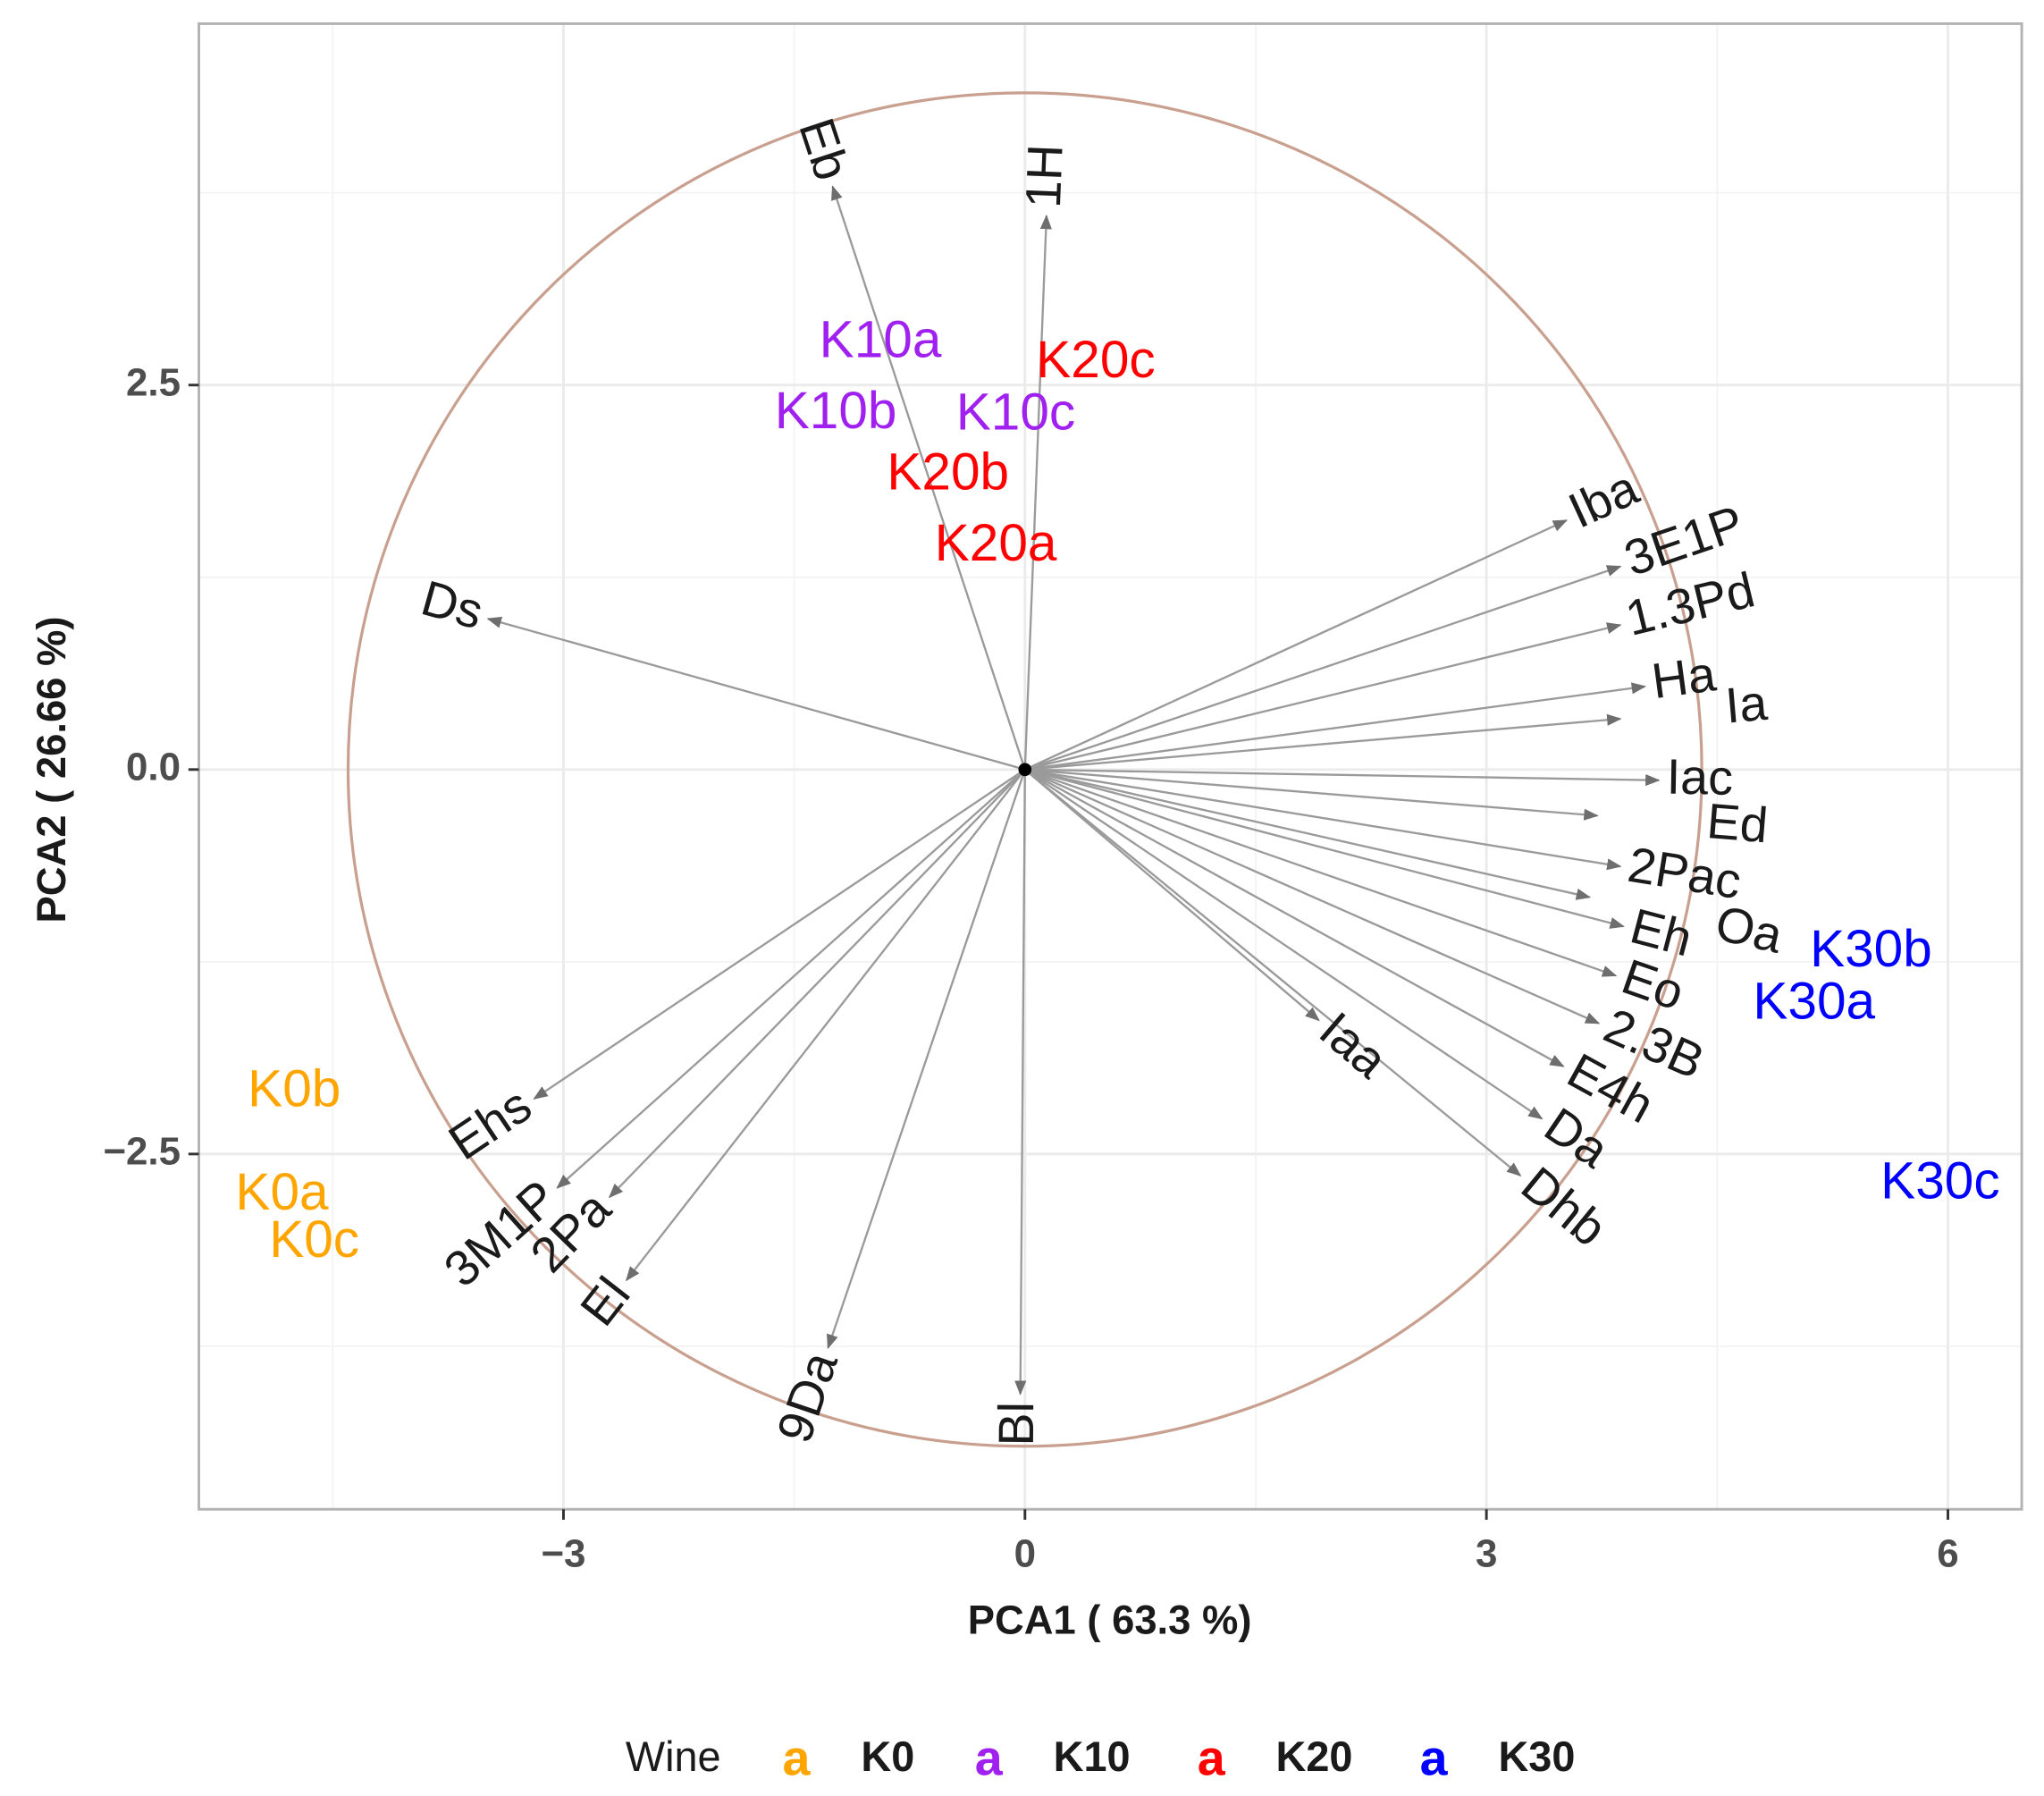  Describe the element at coordinates (990, 1757) in the screenshot. I see `legend-key-K10: a` at that location.